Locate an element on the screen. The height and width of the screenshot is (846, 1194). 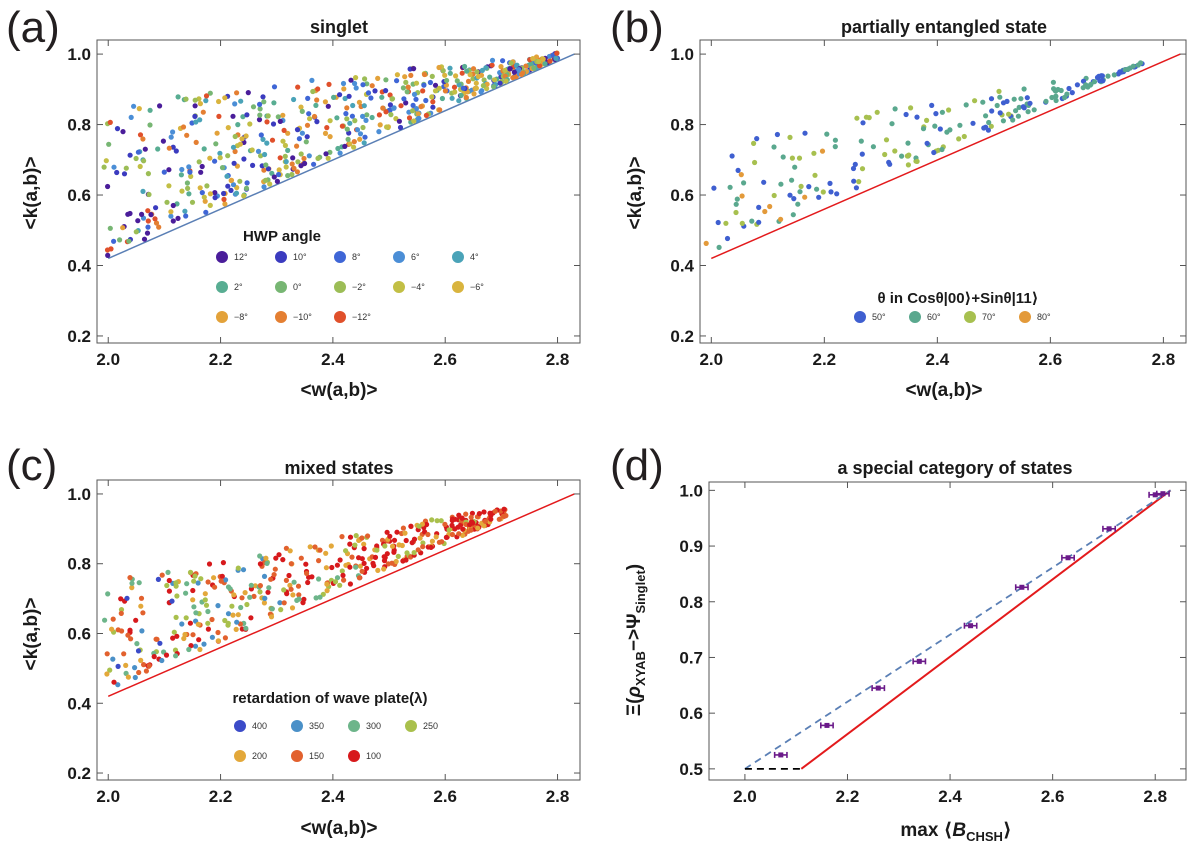
legend-label: 4° is located at coordinates (474, 257).